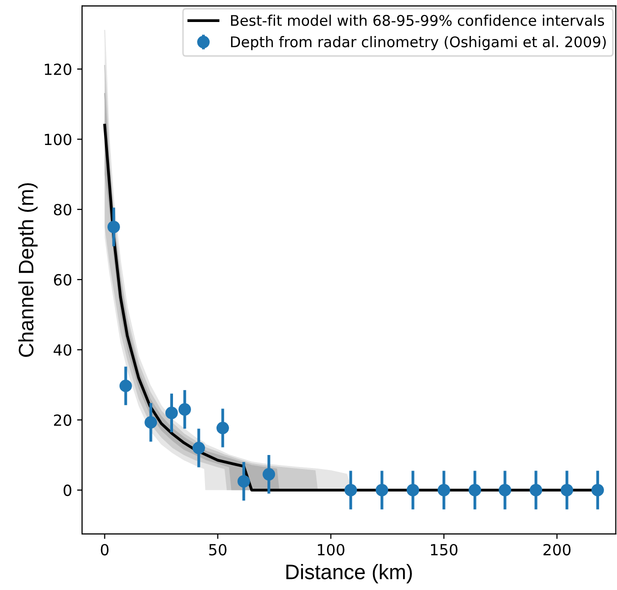 The height and width of the screenshot is (590, 617). What do you see at coordinates (58, 70) in the screenshot?
I see `y-tick-label: 120` at bounding box center [58, 70].